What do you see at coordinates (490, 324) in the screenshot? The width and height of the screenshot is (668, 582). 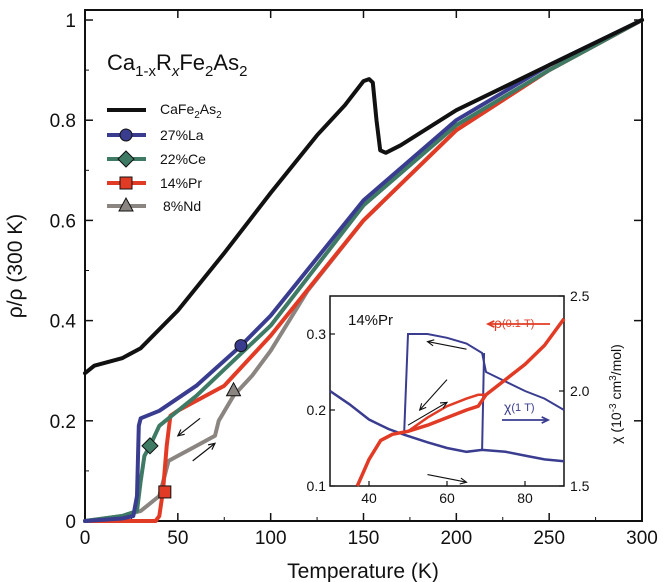 I see `inset-rho-legend-arrow-head` at bounding box center [490, 324].